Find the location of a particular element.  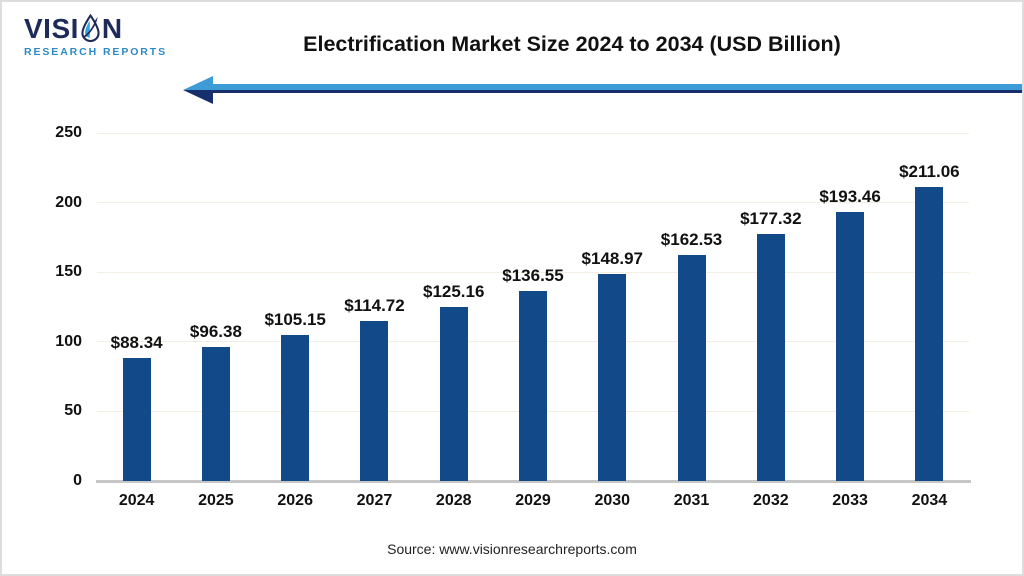

y-axis-tick-150: 150 is located at coordinates (68, 272).